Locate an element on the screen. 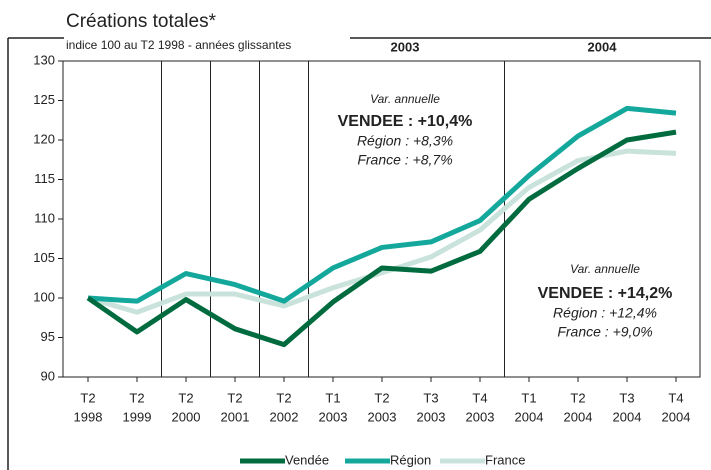 The image size is (711, 470). period-label: 2003 is located at coordinates (405, 46).